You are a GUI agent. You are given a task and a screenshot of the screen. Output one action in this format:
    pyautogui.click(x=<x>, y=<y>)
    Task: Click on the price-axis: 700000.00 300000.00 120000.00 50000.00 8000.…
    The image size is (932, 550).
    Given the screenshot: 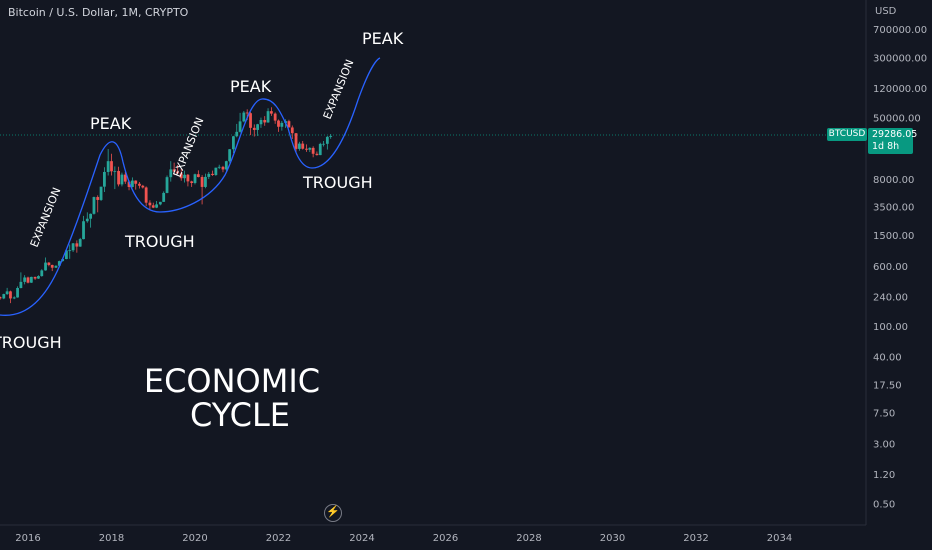 What is the action you would take?
    pyautogui.click(x=900, y=267)
    